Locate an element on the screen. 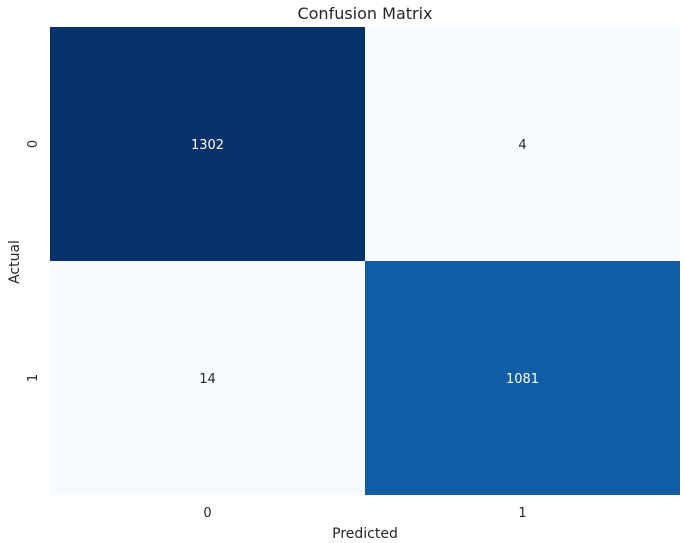 This screenshot has height=543, width=685. y-axis-label: Actual is located at coordinates (15, 262).